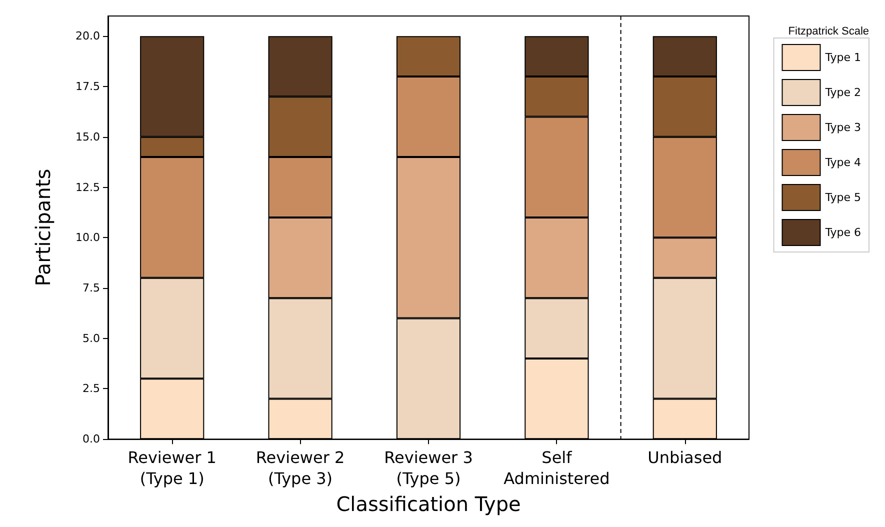 The image size is (885, 527). I want to click on y-tick-label: 2.5, so click(91, 389).